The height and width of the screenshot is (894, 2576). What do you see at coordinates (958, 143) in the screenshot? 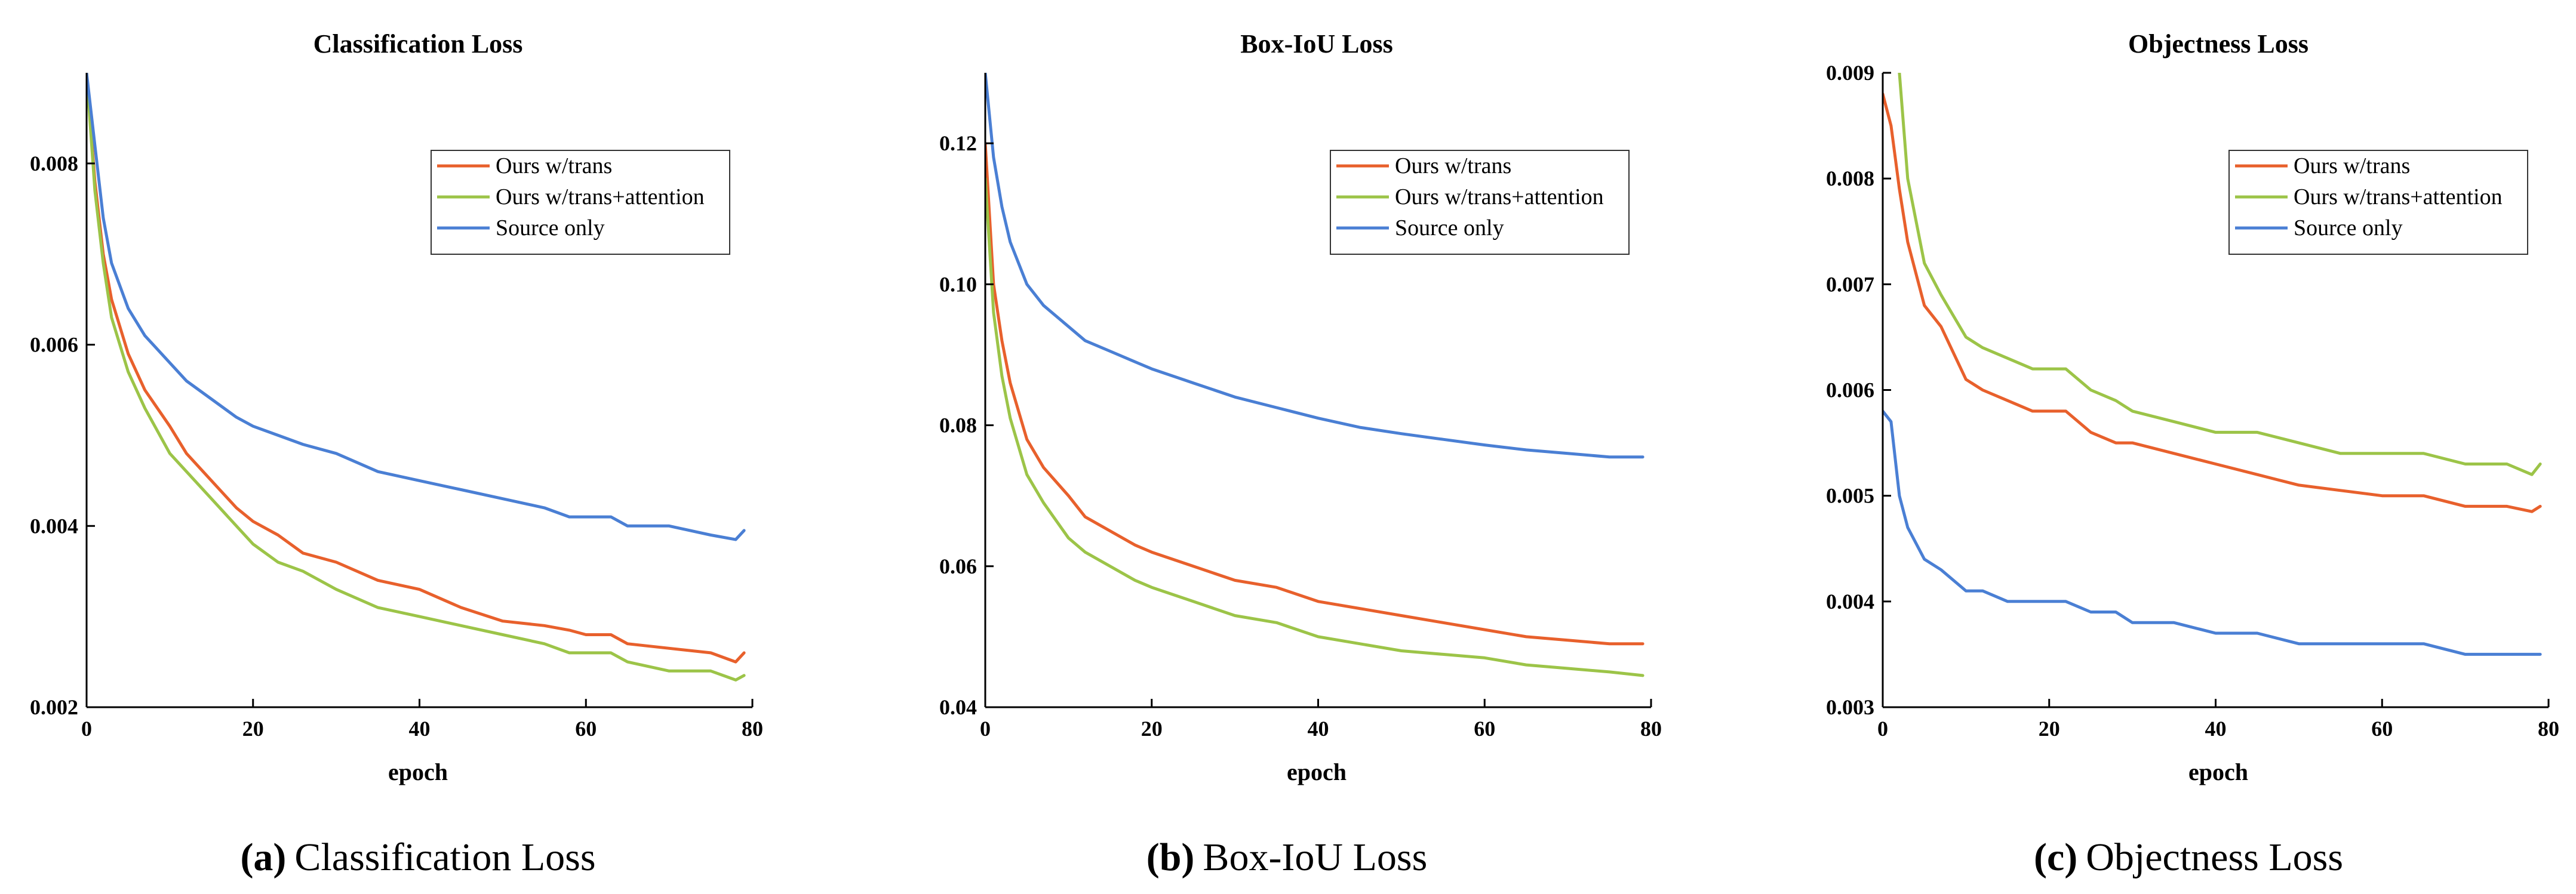
I see `y-tick-label: 0.12` at bounding box center [958, 143].